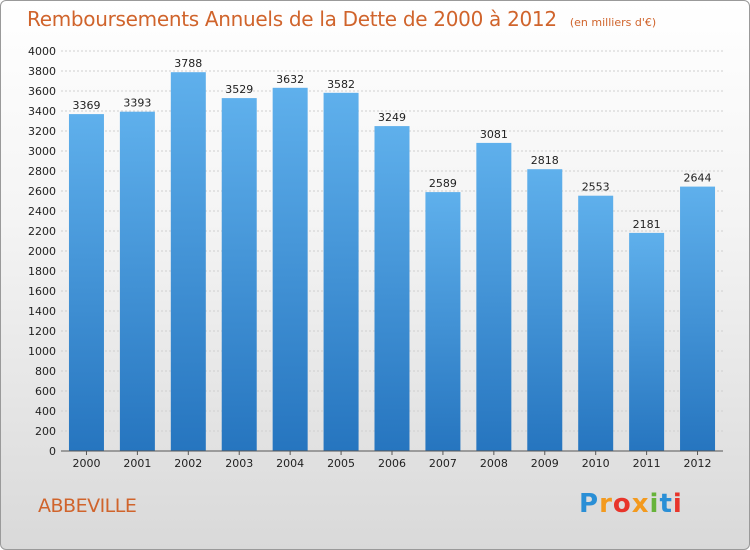 The image size is (750, 550). Describe the element at coordinates (42, 151) in the screenshot. I see `y-tick-label: 3000` at that location.